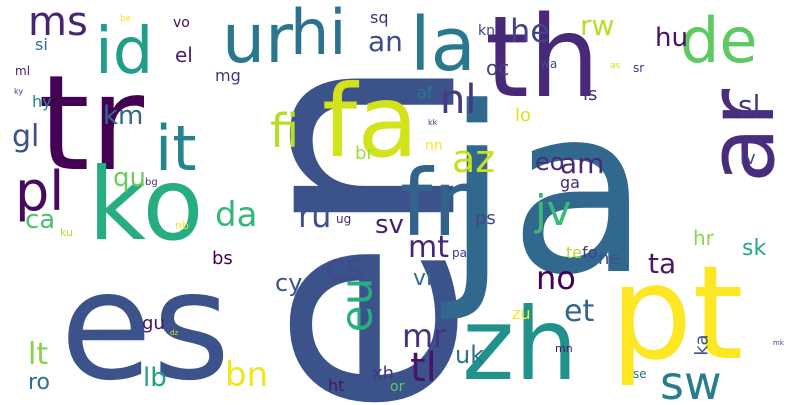  What do you see at coordinates (521, 313) in the screenshot?
I see `word-zu: zu` at bounding box center [521, 313].